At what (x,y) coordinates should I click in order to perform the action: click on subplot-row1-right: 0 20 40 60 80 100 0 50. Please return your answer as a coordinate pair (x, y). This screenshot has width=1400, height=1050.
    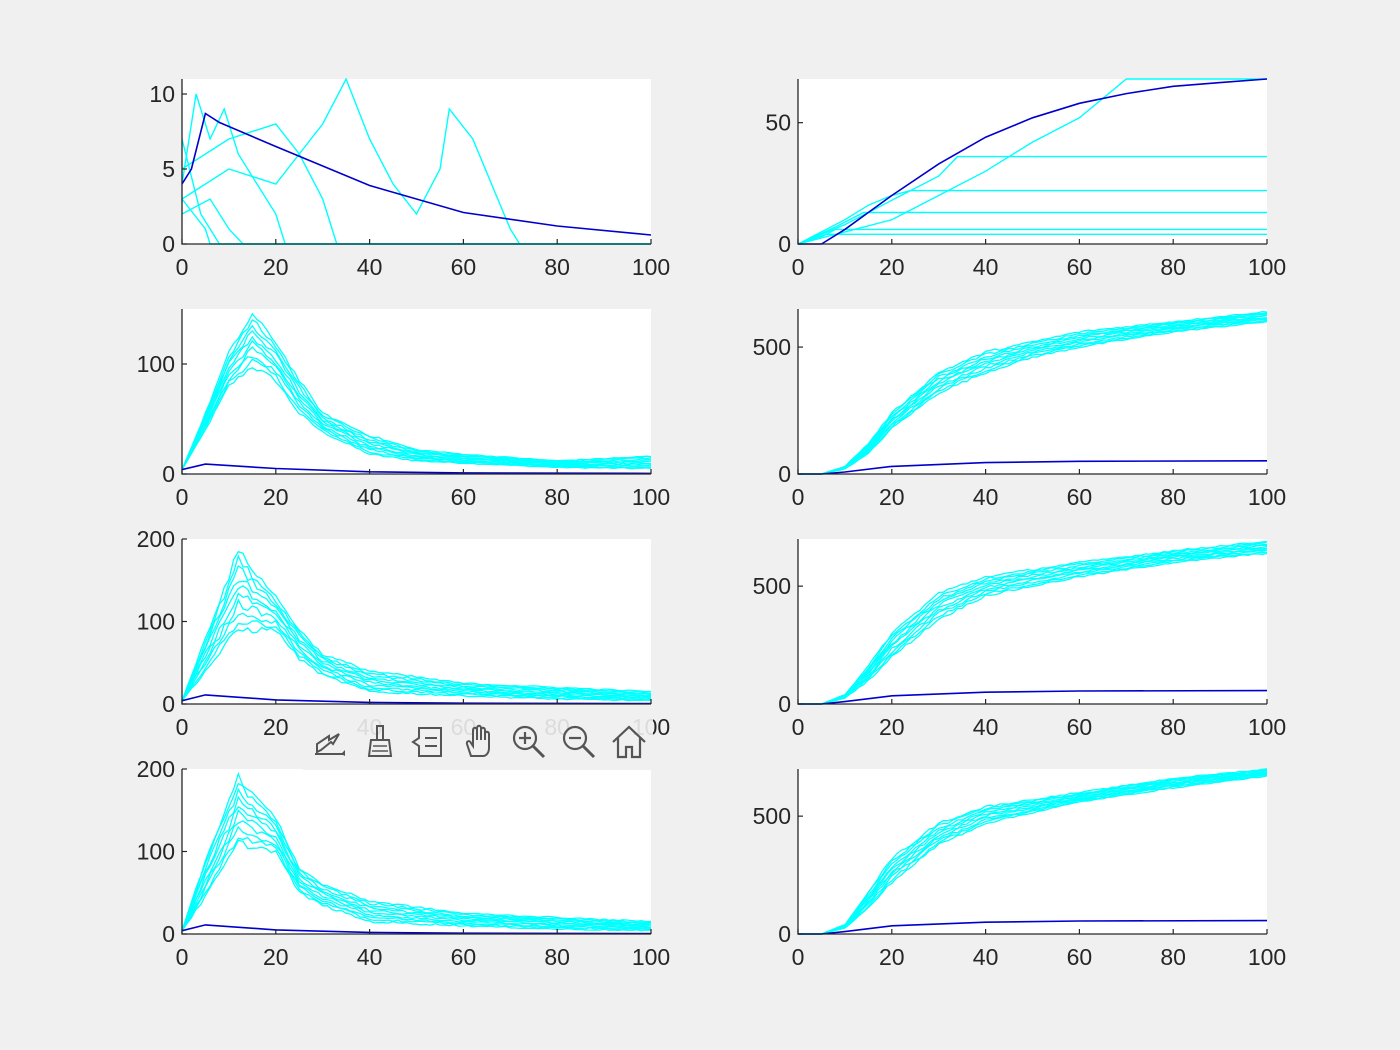
    Looking at the image, I should click on (1025, 179).